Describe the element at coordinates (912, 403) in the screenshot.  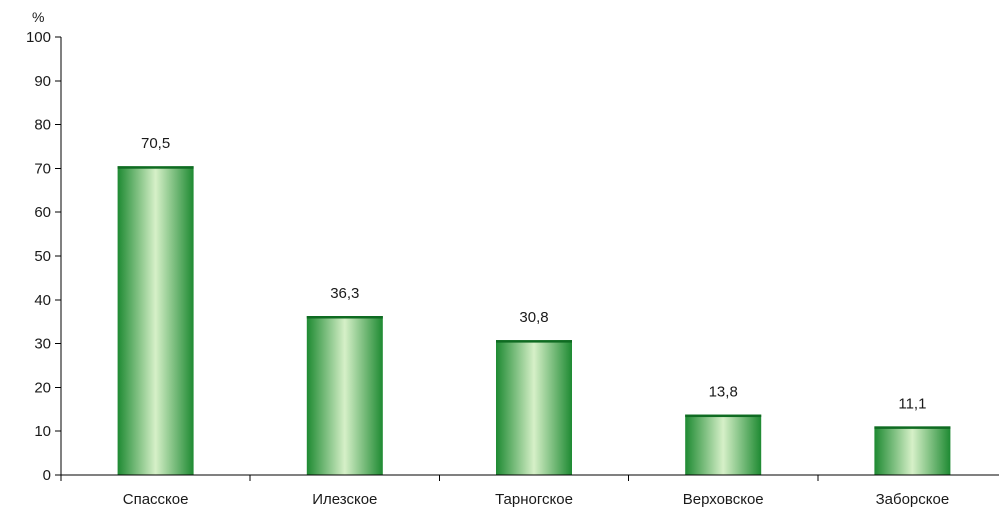
I see `data-label: 11,1` at that location.